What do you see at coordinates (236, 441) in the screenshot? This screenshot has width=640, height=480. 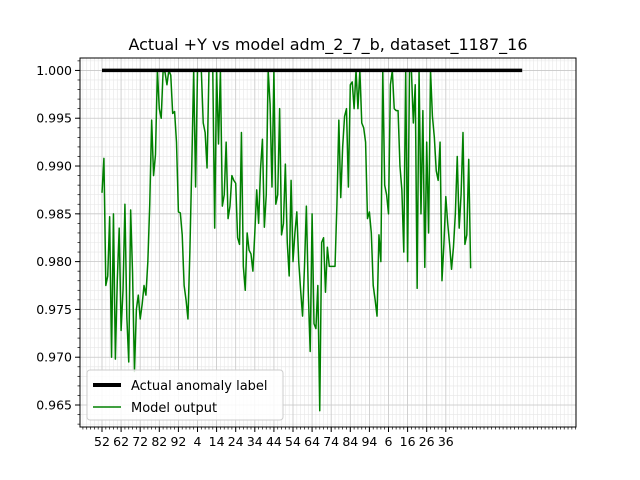 I see `x-tick-label: 24` at bounding box center [236, 441].